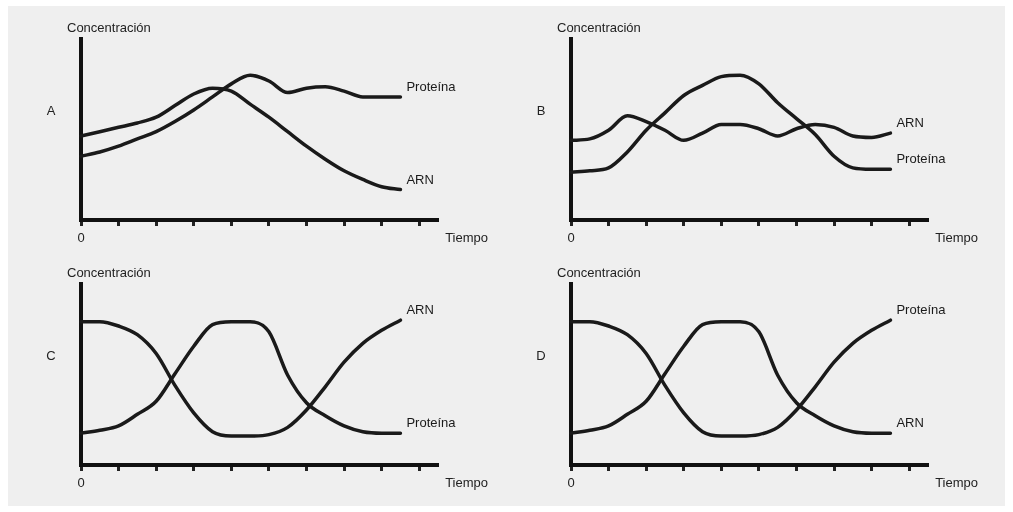 Image resolution: width=1013 pixels, height=512 pixels. What do you see at coordinates (541, 110) in the screenshot?
I see `text: B` at bounding box center [541, 110].